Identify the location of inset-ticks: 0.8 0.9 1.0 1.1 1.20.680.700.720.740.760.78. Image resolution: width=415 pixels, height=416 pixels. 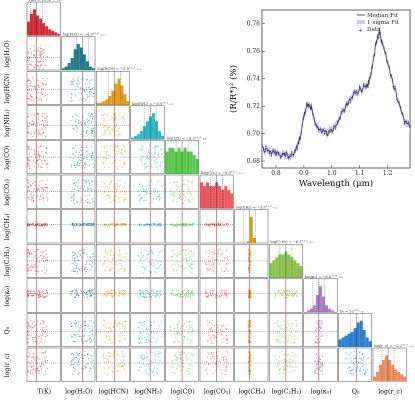
(320, 99).